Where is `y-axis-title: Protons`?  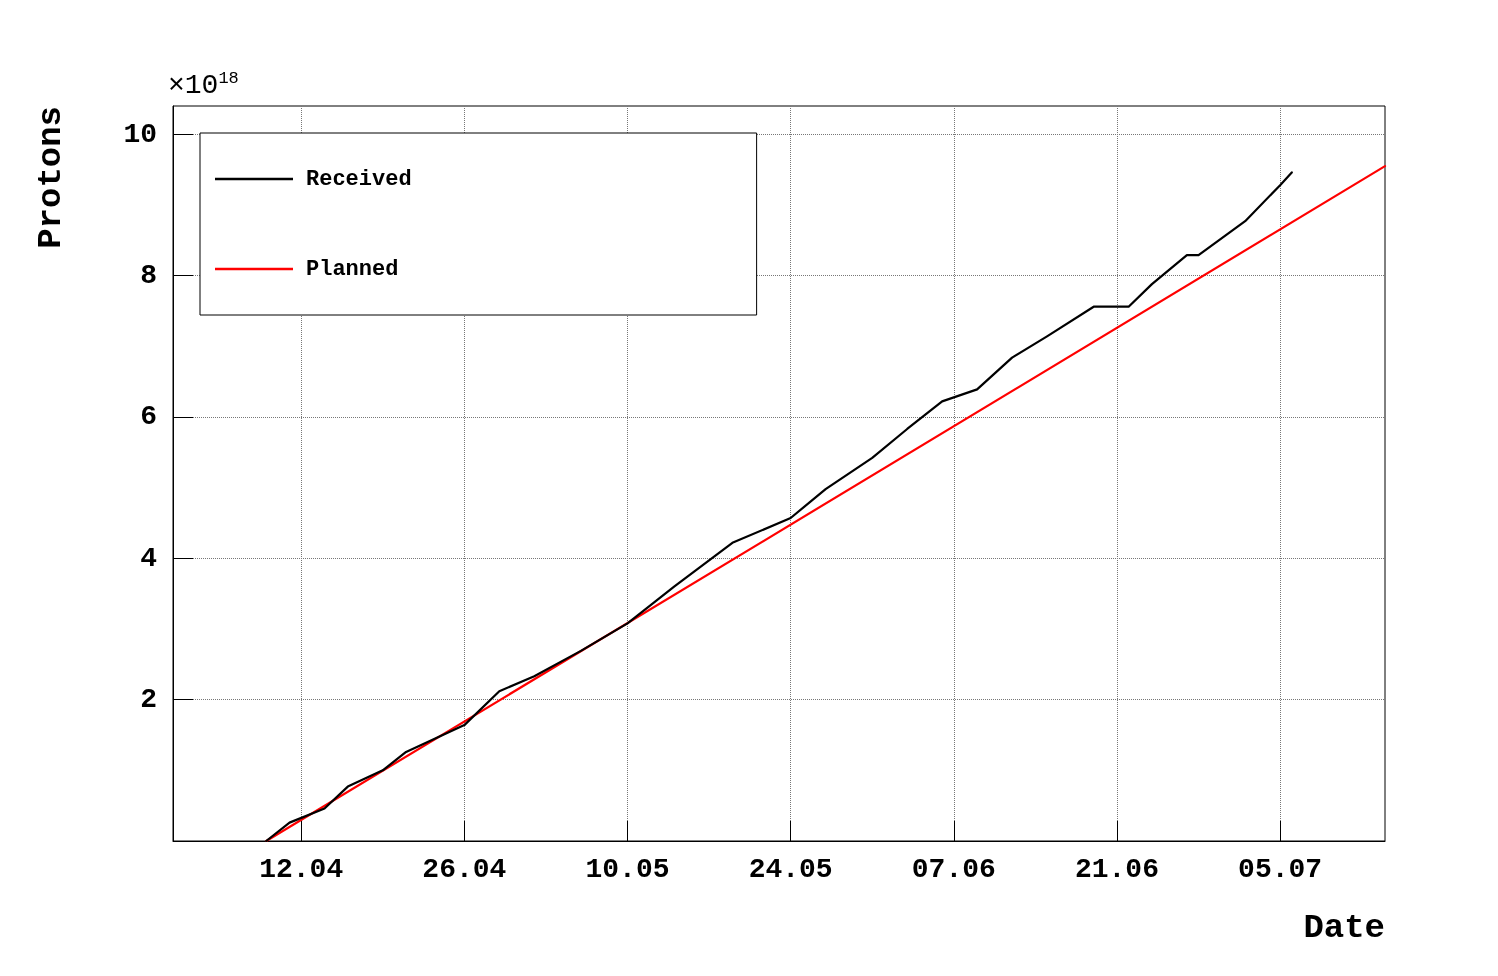 y-axis-title: Protons is located at coordinates (51, 177).